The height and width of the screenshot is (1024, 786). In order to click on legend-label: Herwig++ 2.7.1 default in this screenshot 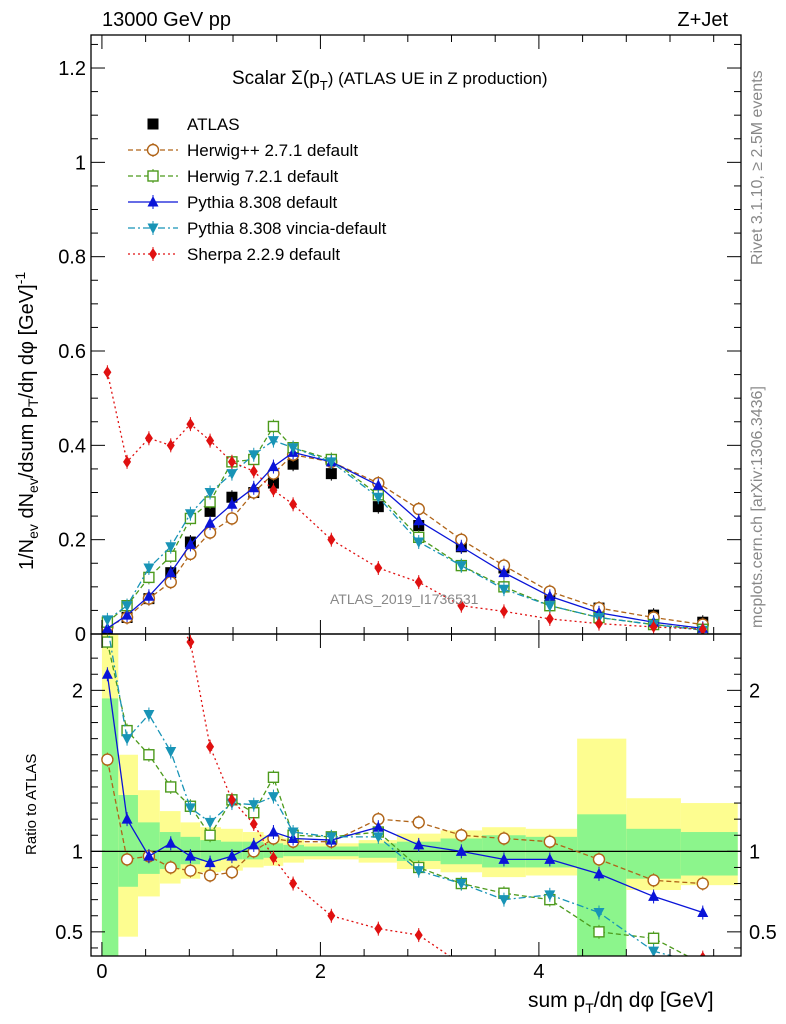, I will do `click(272, 150)`.